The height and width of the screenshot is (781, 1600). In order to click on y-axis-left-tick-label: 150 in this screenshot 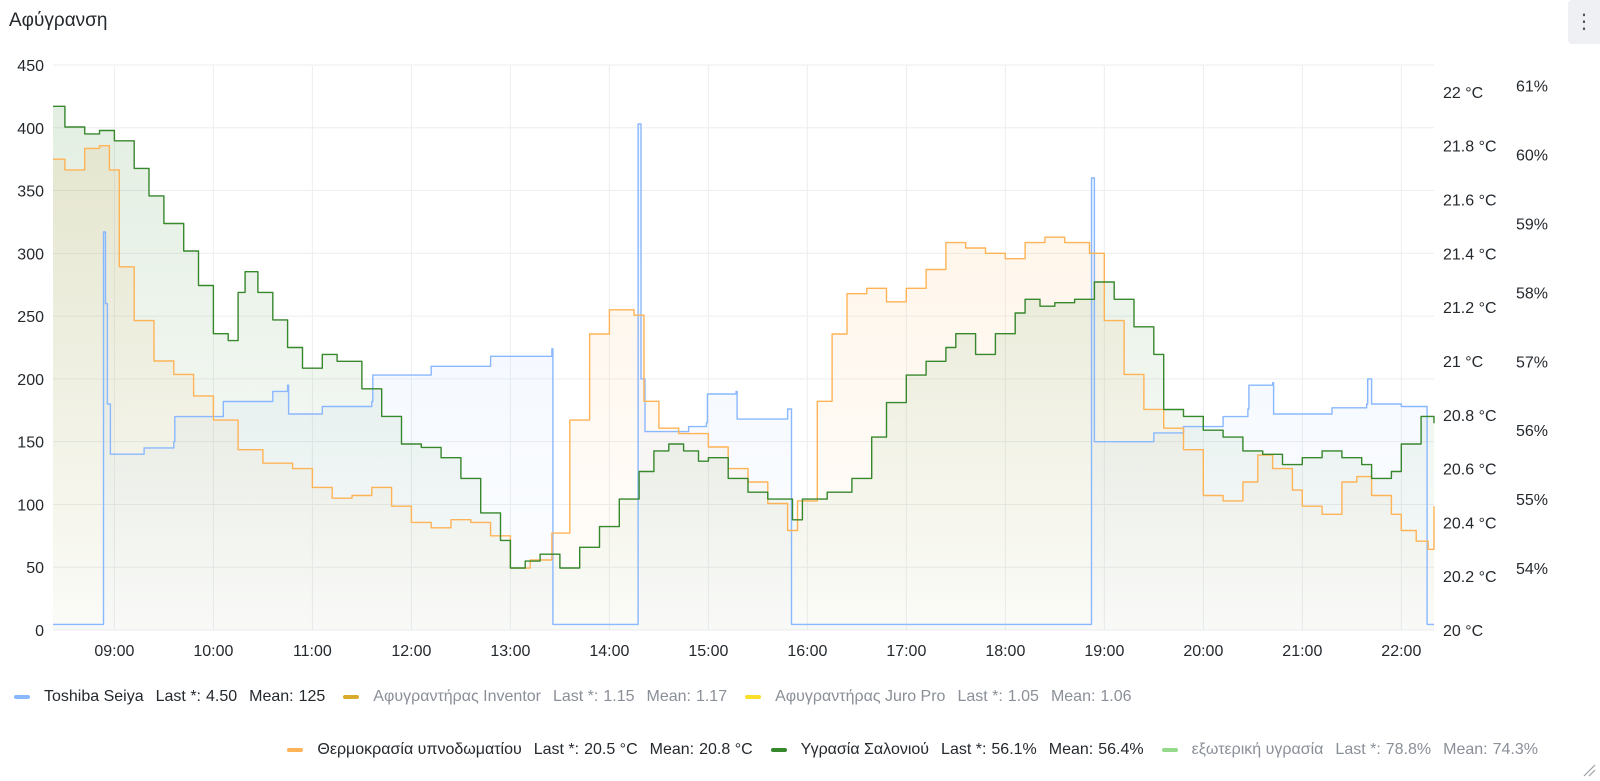, I will do `click(30, 443)`.